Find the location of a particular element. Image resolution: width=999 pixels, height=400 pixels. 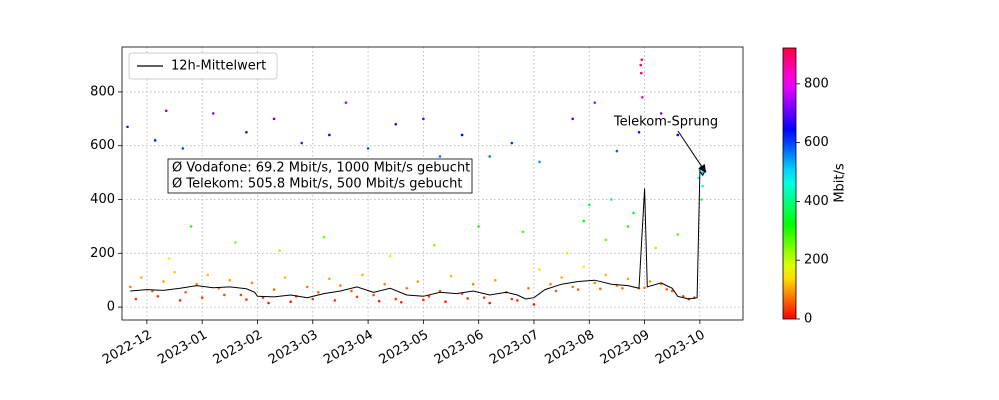

x-tick-label: 2023-08 is located at coordinates (569, 348).